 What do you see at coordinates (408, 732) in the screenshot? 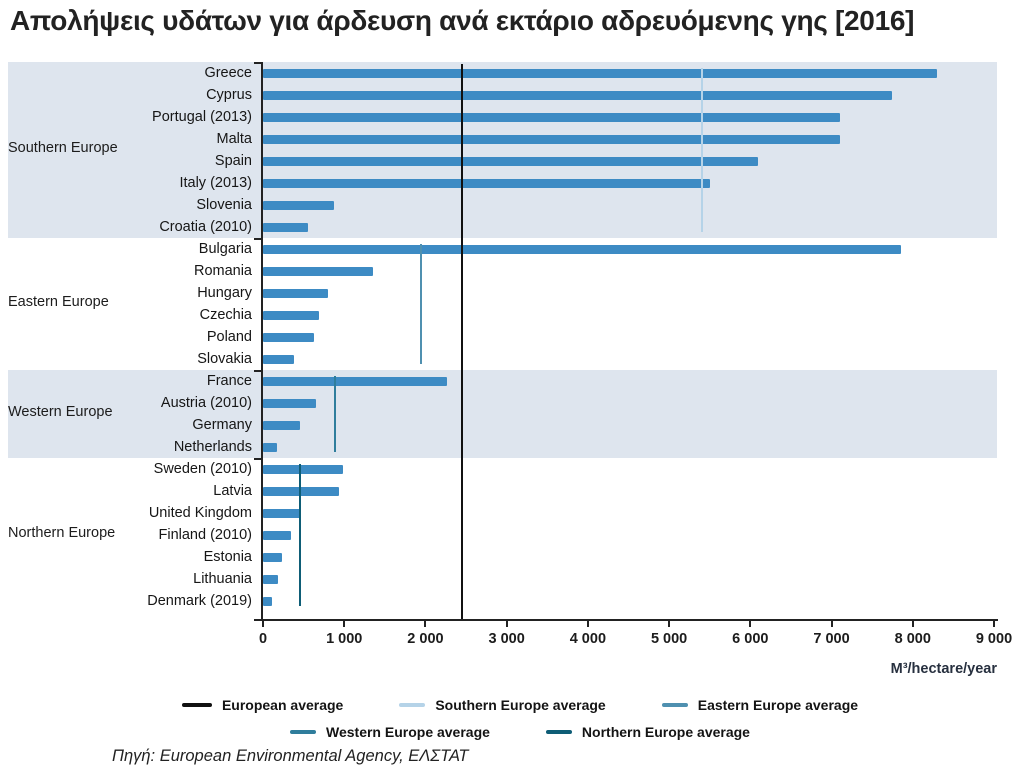
I see `legend-label: Western Europe average` at bounding box center [408, 732].